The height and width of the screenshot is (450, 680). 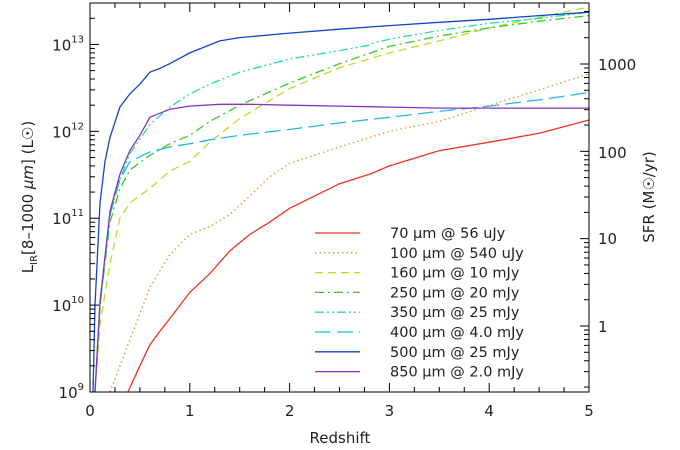 What do you see at coordinates (68, 131) in the screenshot?
I see `y-tick-label: 1012` at bounding box center [68, 131].